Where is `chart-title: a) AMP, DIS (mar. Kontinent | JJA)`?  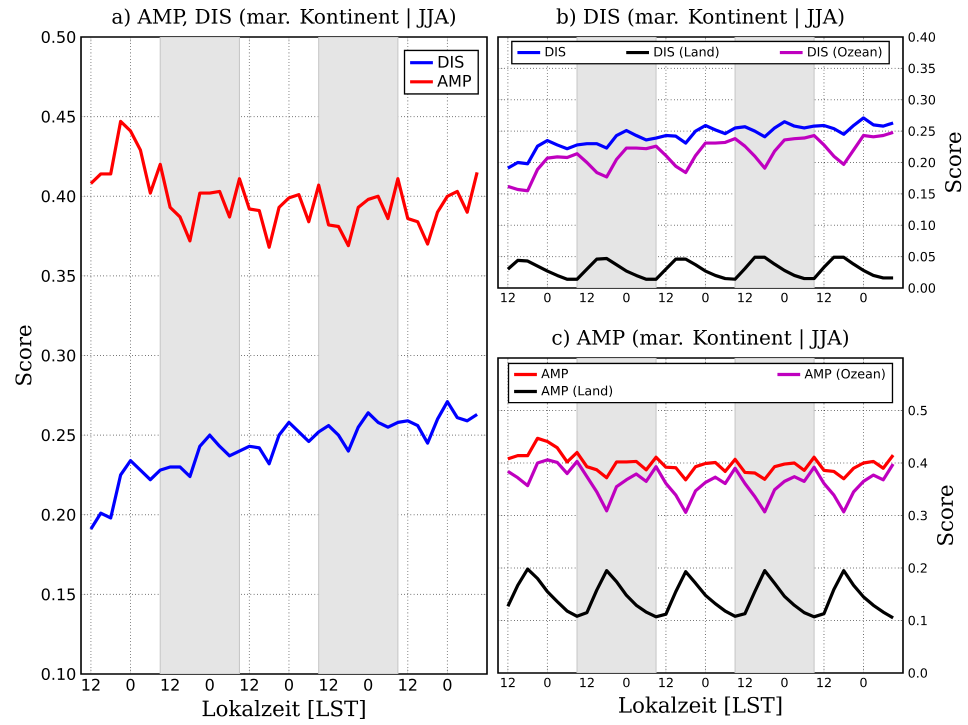 chart-title: a) AMP, DIS (mar. Kontinent | JJA) is located at coordinates (283, 18).